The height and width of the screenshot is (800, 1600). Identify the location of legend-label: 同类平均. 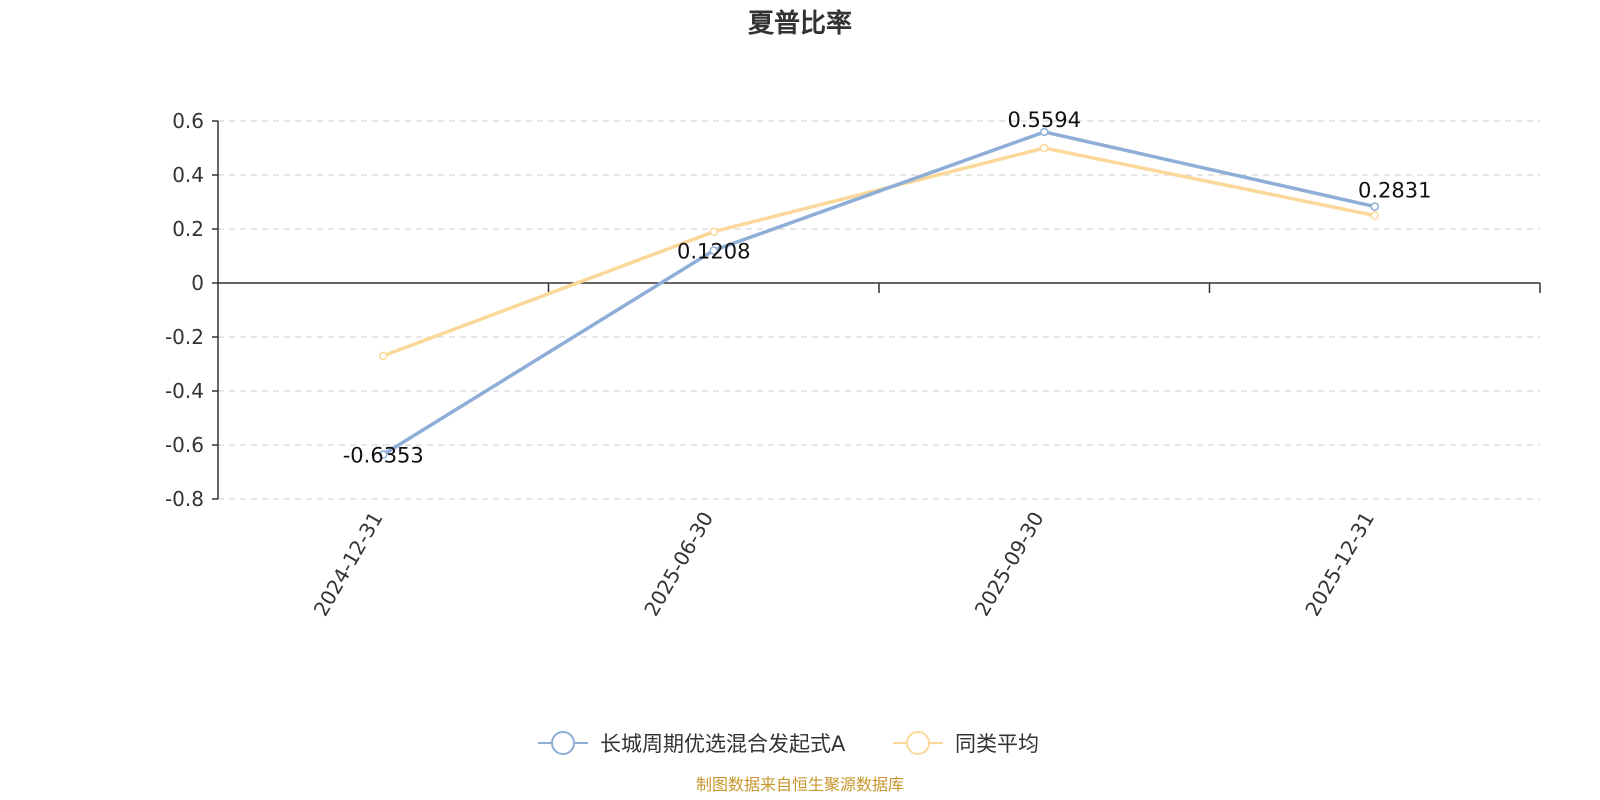
(997, 744).